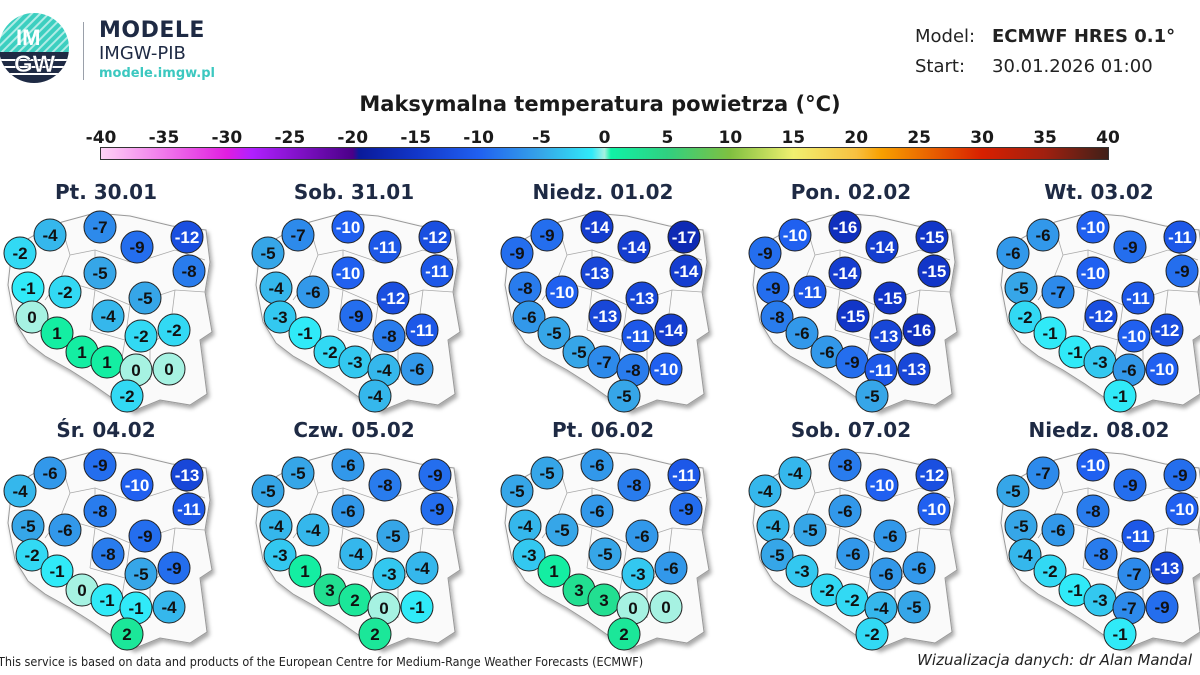 The image size is (1200, 675). I want to click on temperature-label: 1, so click(106, 362).